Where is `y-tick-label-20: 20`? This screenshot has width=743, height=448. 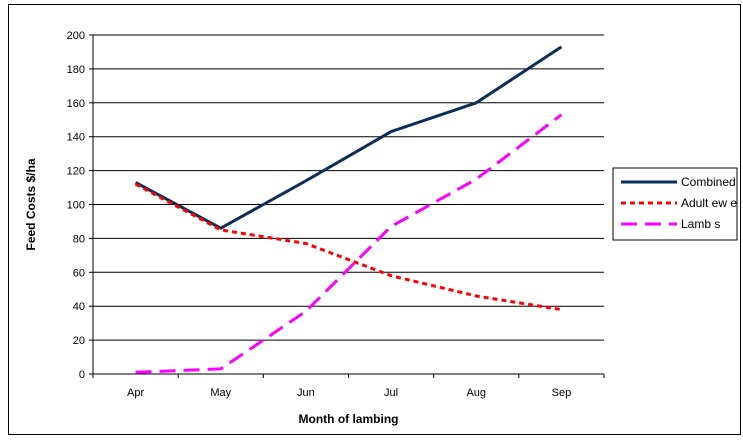
y-tick-label-20: 20 is located at coordinates (79, 341).